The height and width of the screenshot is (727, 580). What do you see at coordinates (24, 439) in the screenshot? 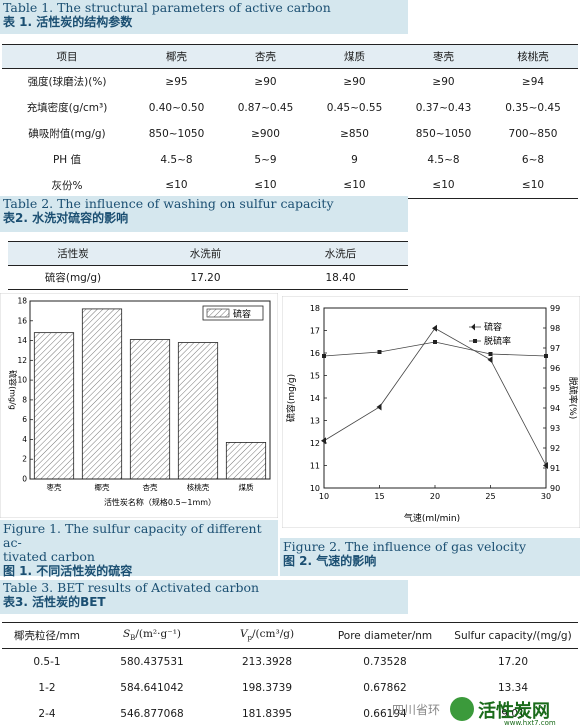
I see `figure1-y-tick-label: 4` at bounding box center [24, 439].